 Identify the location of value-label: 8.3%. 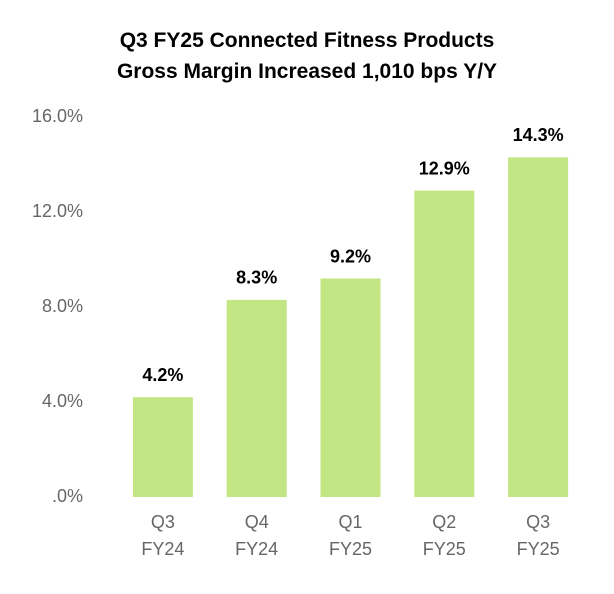
(256, 278).